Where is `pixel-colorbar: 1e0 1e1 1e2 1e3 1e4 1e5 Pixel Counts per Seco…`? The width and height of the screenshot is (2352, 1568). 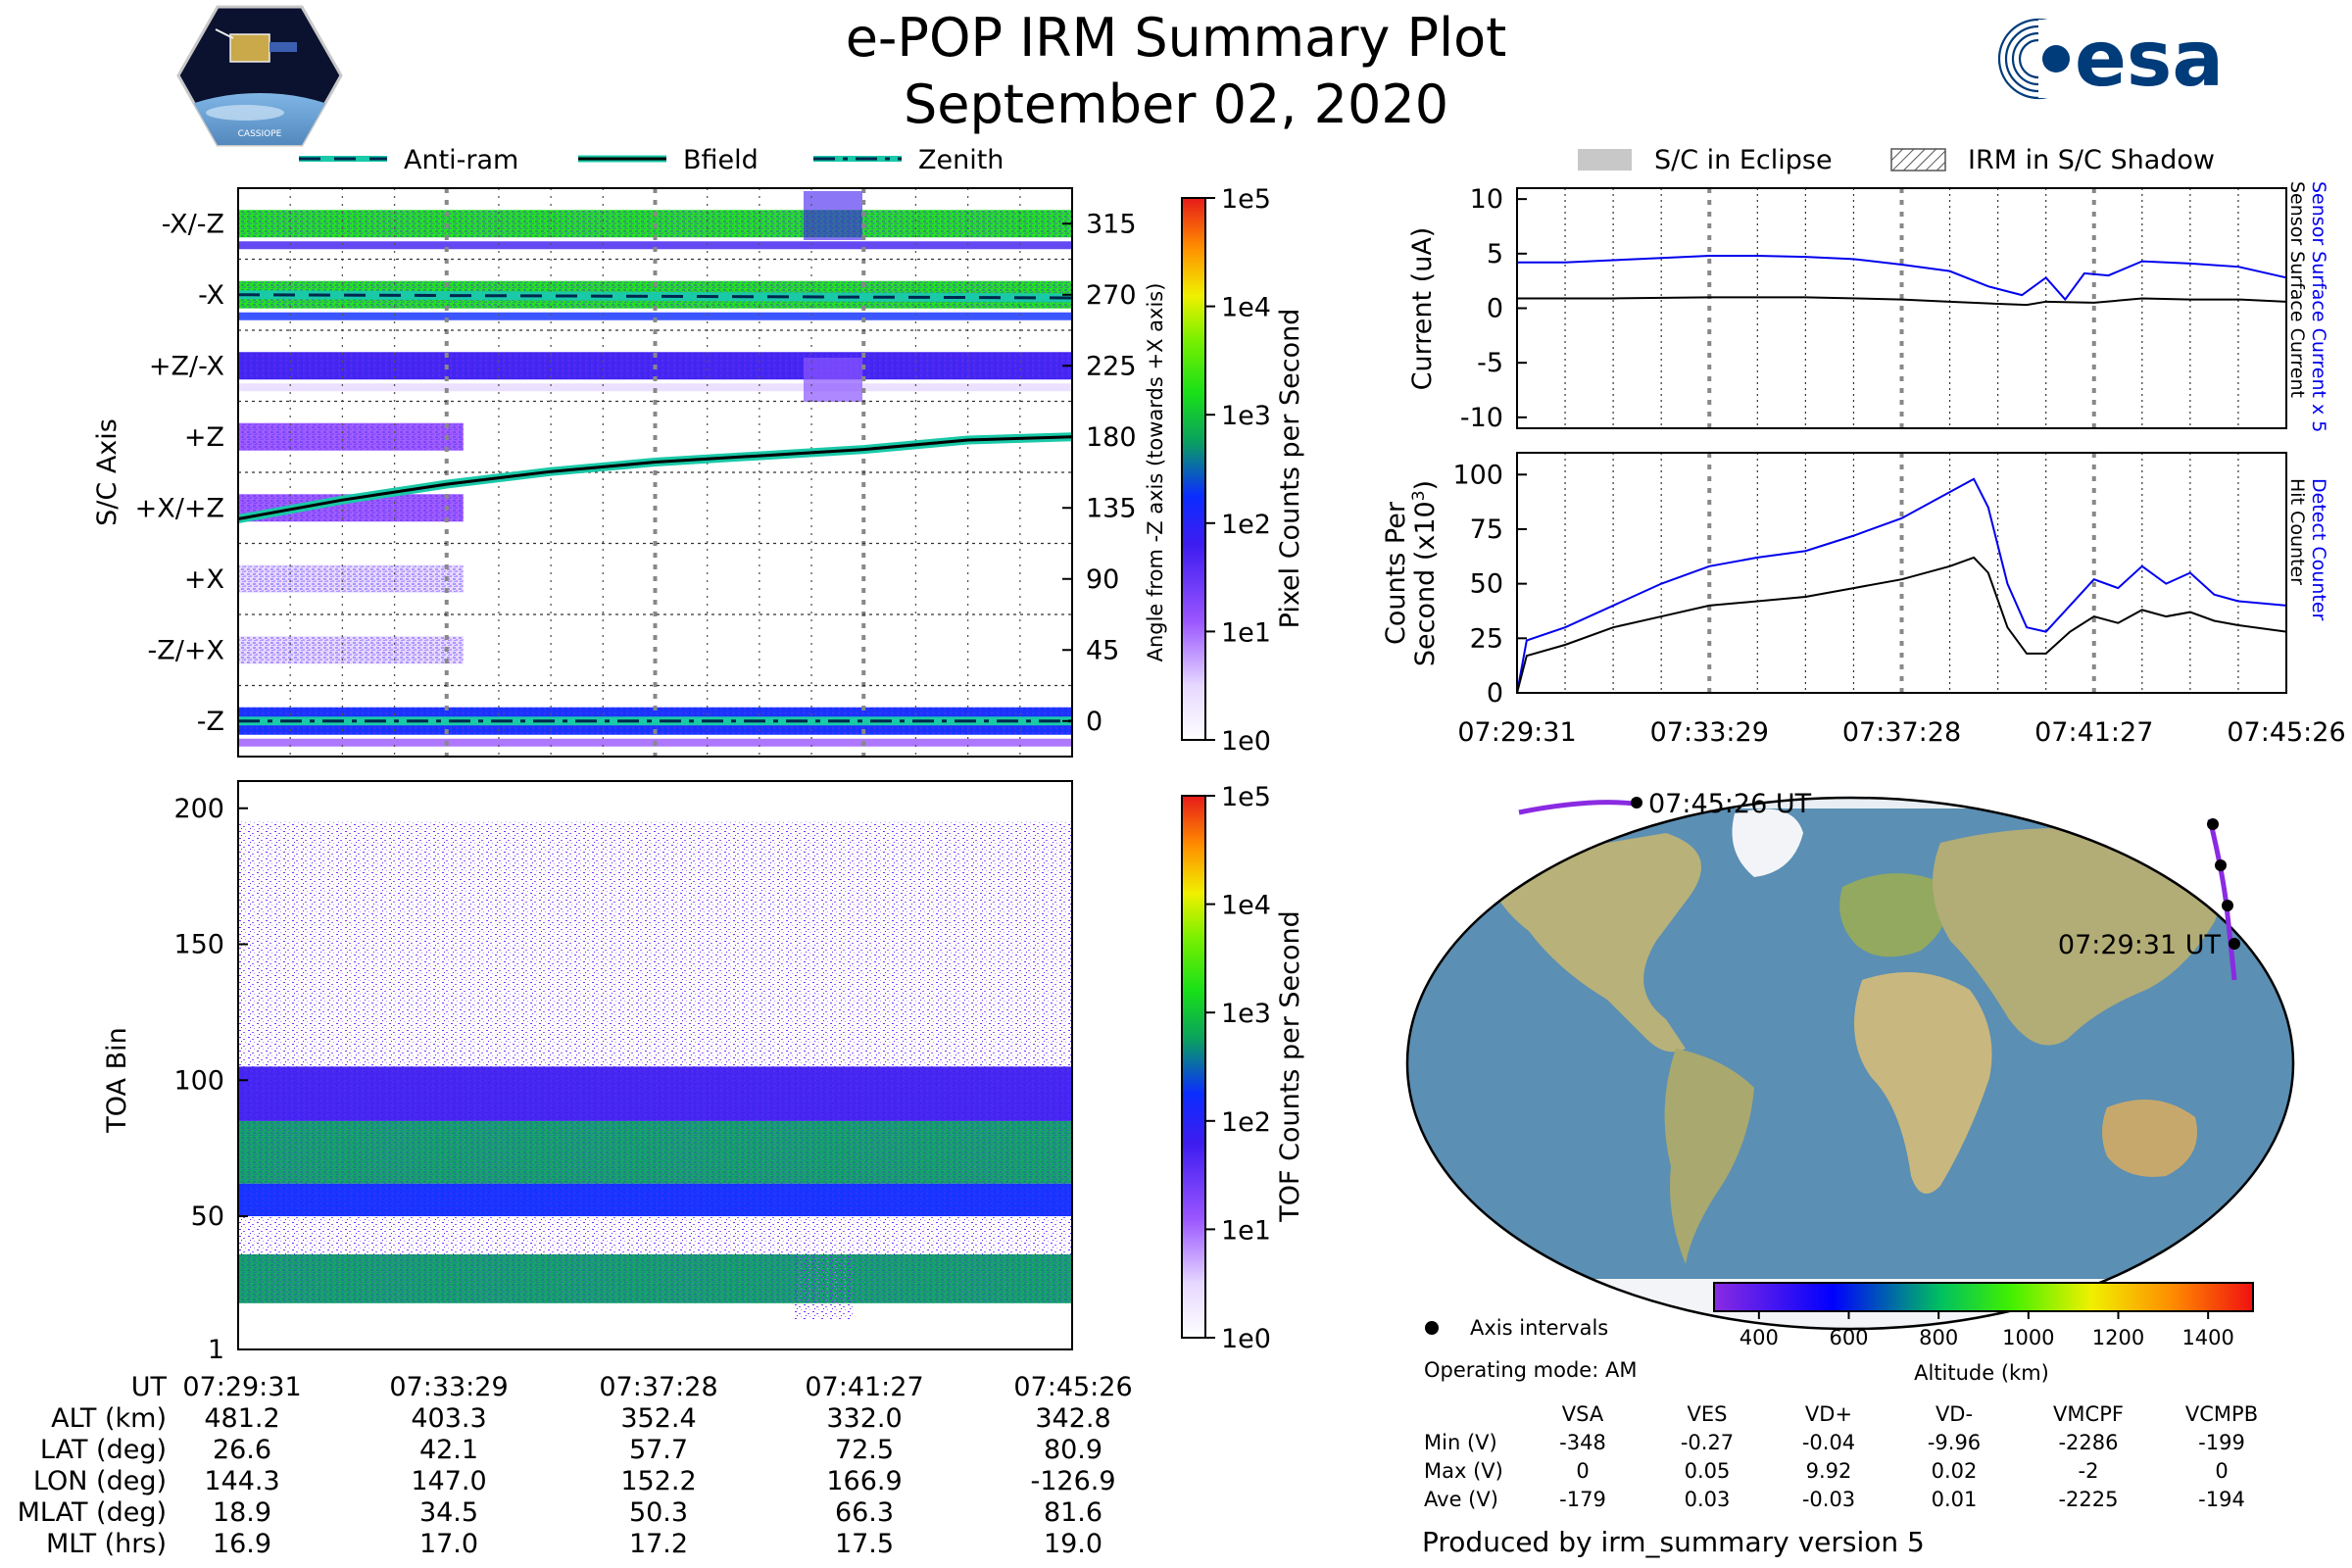
pixel-colorbar: 1e0 1e1 1e2 1e3 1e4 1e5 Pixel Counts per Seco… is located at coordinates (1243, 470).